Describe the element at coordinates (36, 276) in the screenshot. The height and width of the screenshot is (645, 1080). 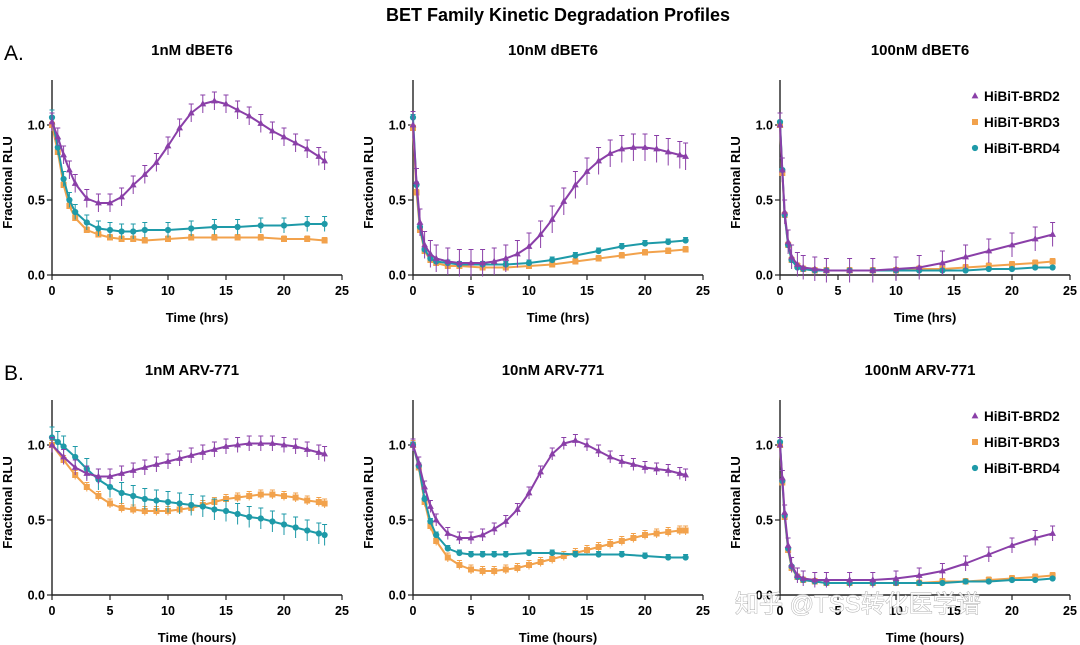
I see `y-tick-label: 0.0` at that location.